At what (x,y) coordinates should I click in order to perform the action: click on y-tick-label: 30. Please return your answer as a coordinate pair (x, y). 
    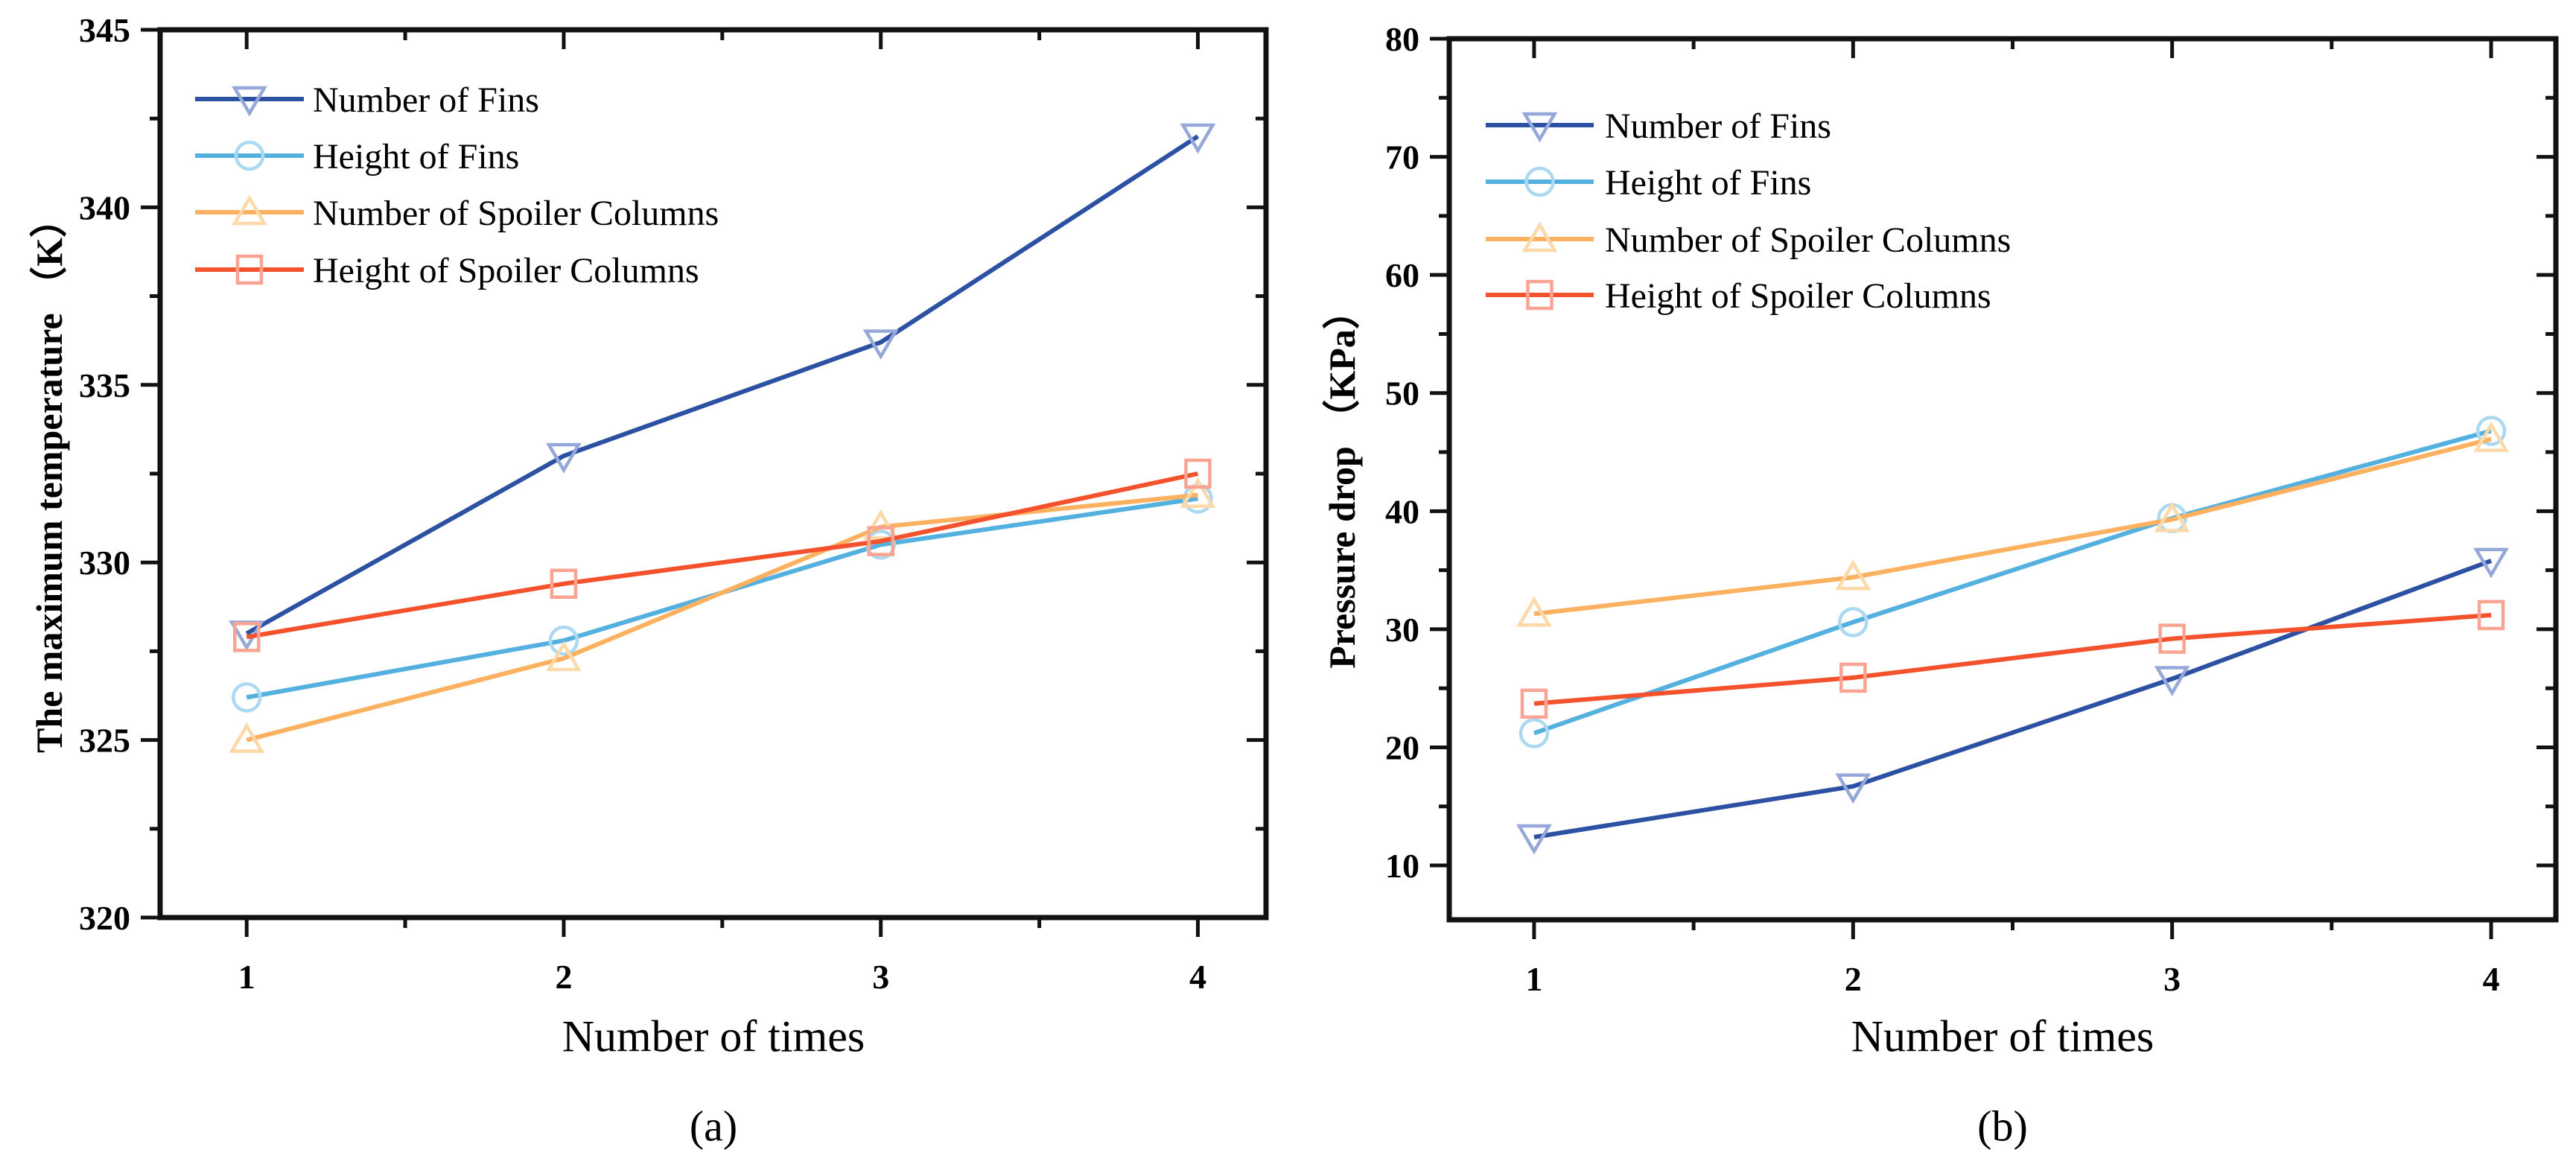
    Looking at the image, I should click on (1402, 630).